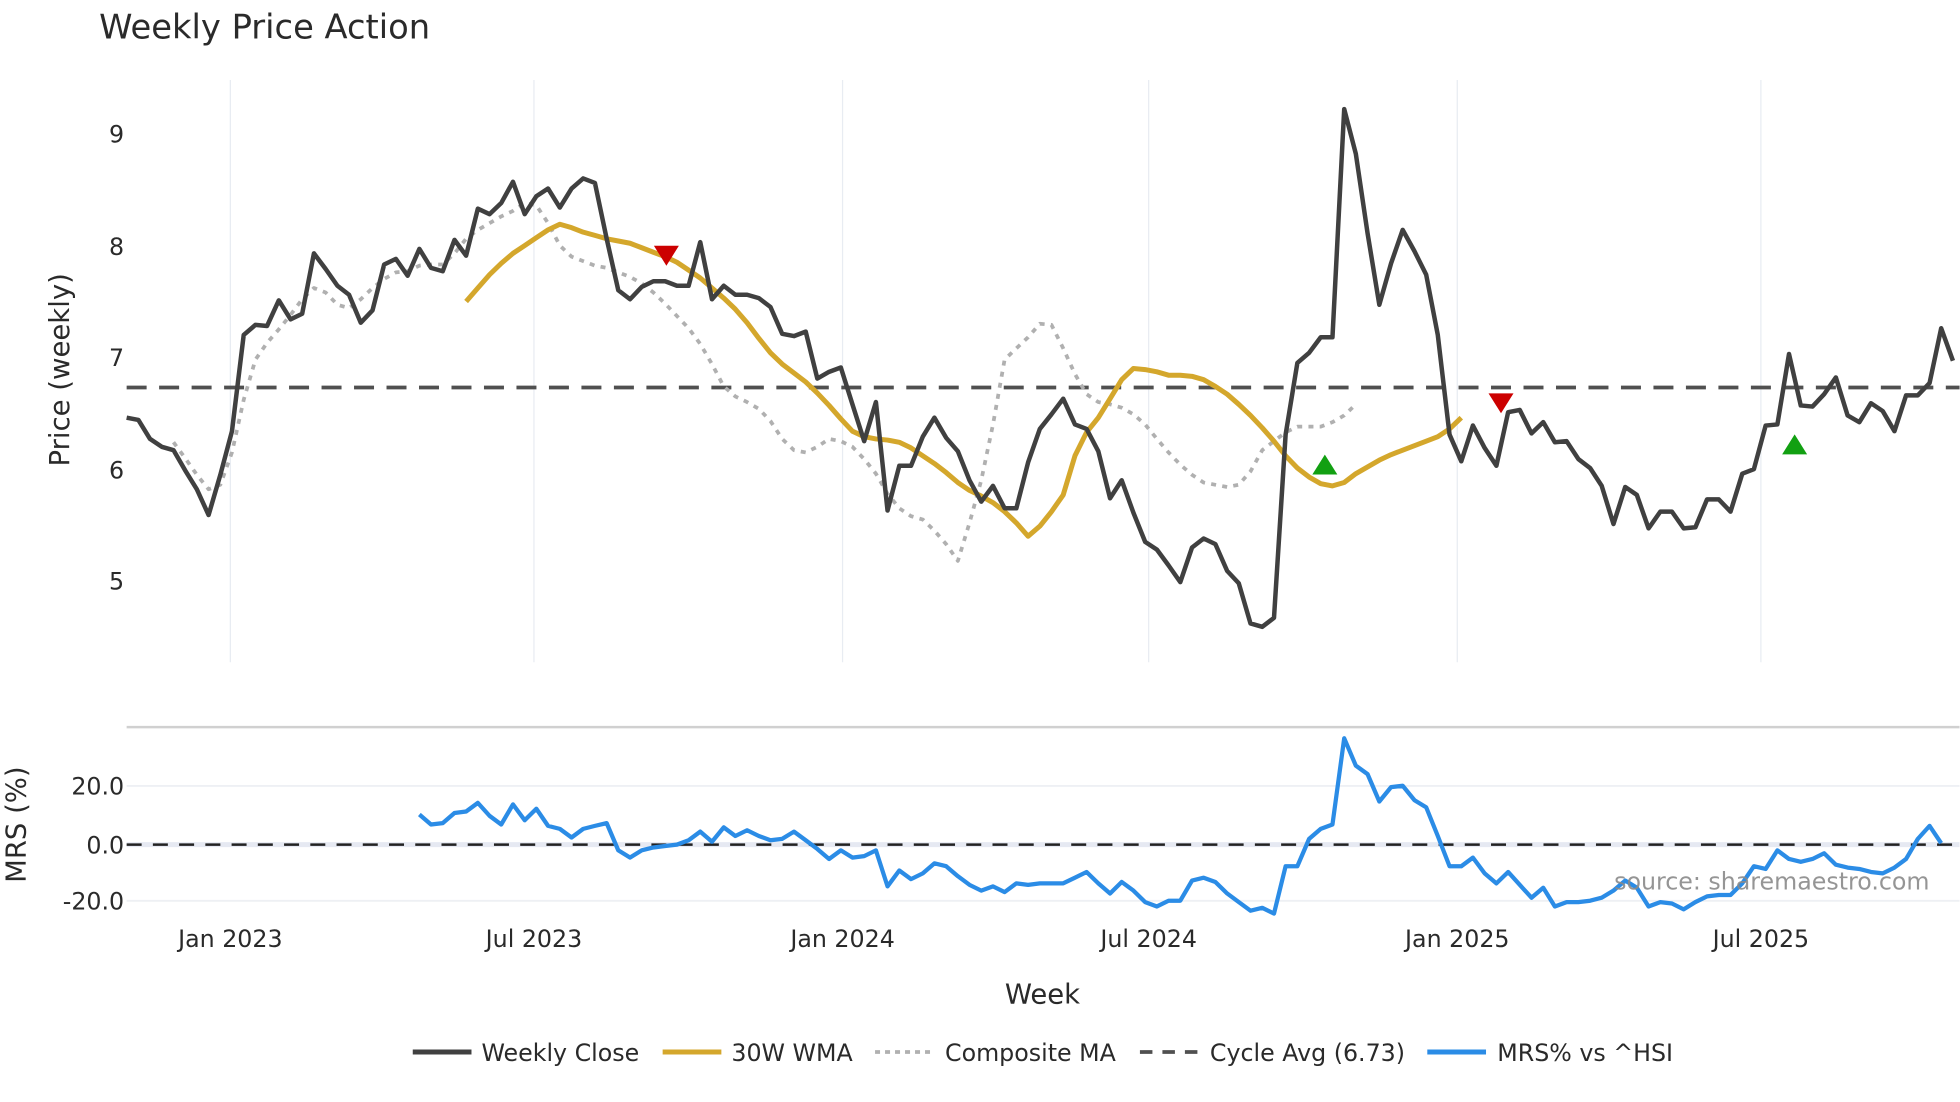 The height and width of the screenshot is (1102, 1960). Describe the element at coordinates (792, 1053) in the screenshot. I see `legend-label: 30W WMA` at that location.